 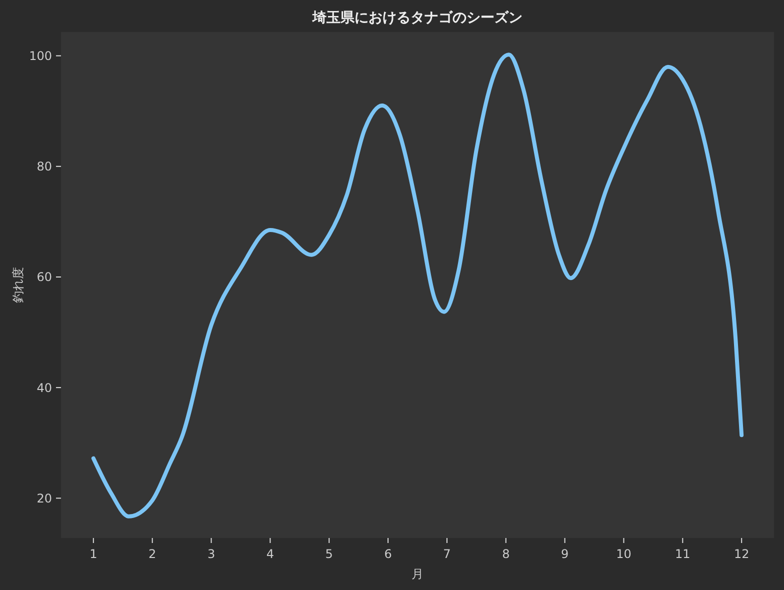 I want to click on x-tick-label: 3, so click(x=211, y=554).